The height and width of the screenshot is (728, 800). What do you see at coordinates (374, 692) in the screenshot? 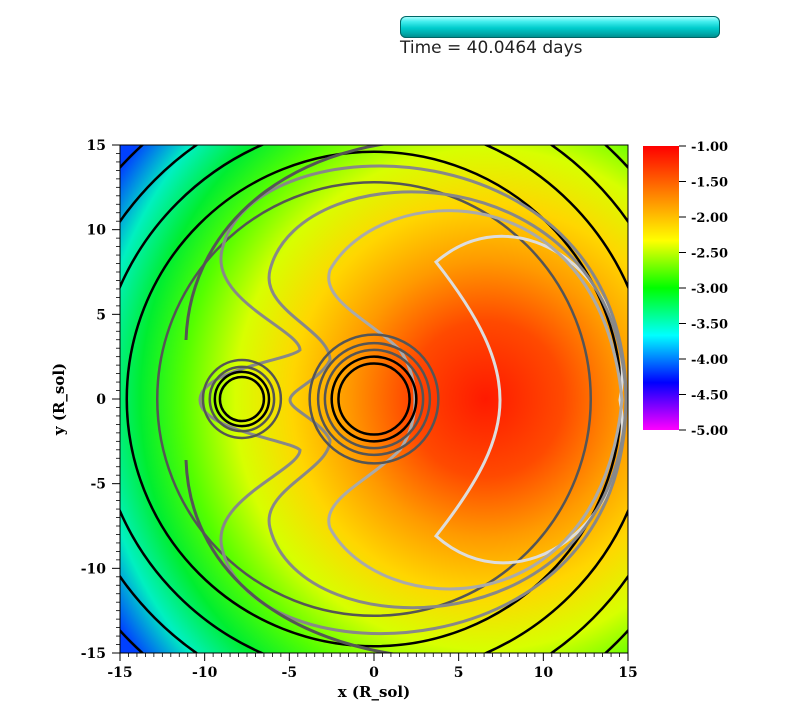
I see `x-axis-title: x (R_sol)` at bounding box center [374, 692].